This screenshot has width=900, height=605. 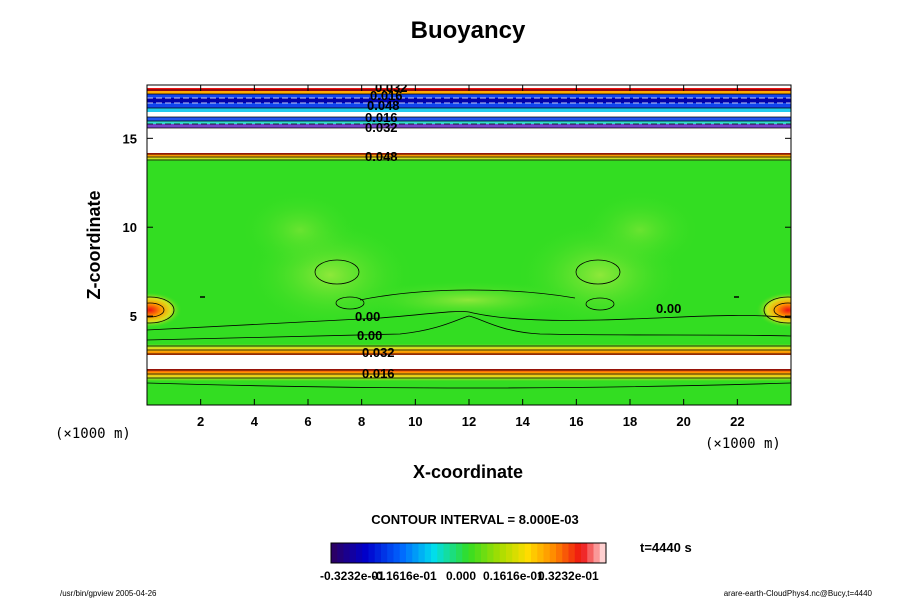 What do you see at coordinates (307, 421) in the screenshot?
I see `x-tick-label: 6` at bounding box center [307, 421].